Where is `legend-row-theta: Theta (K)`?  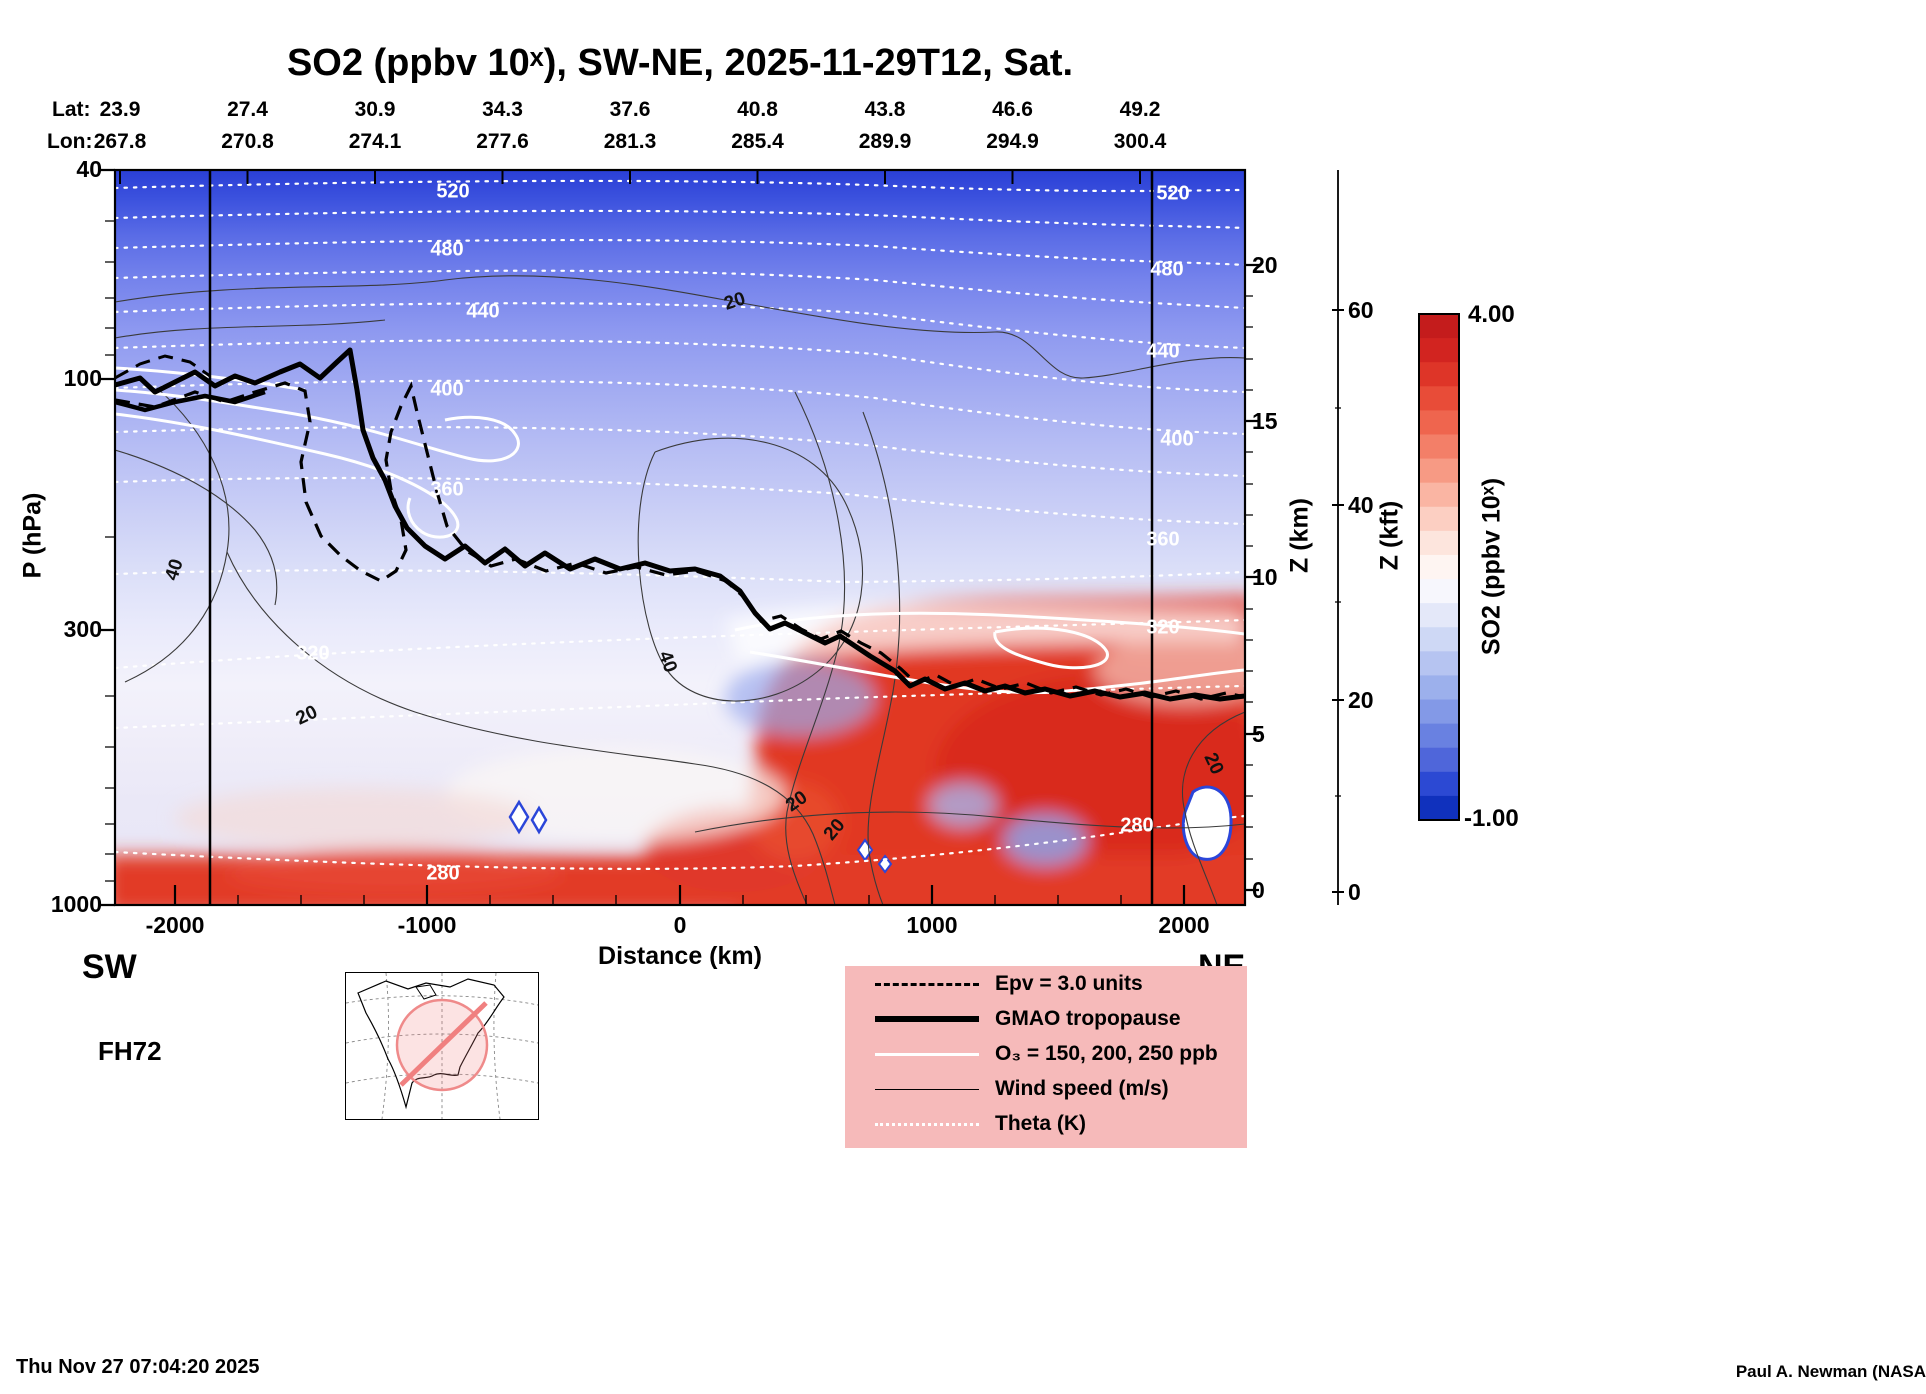
legend-row-theta: Theta (K) is located at coordinates (1046, 1124).